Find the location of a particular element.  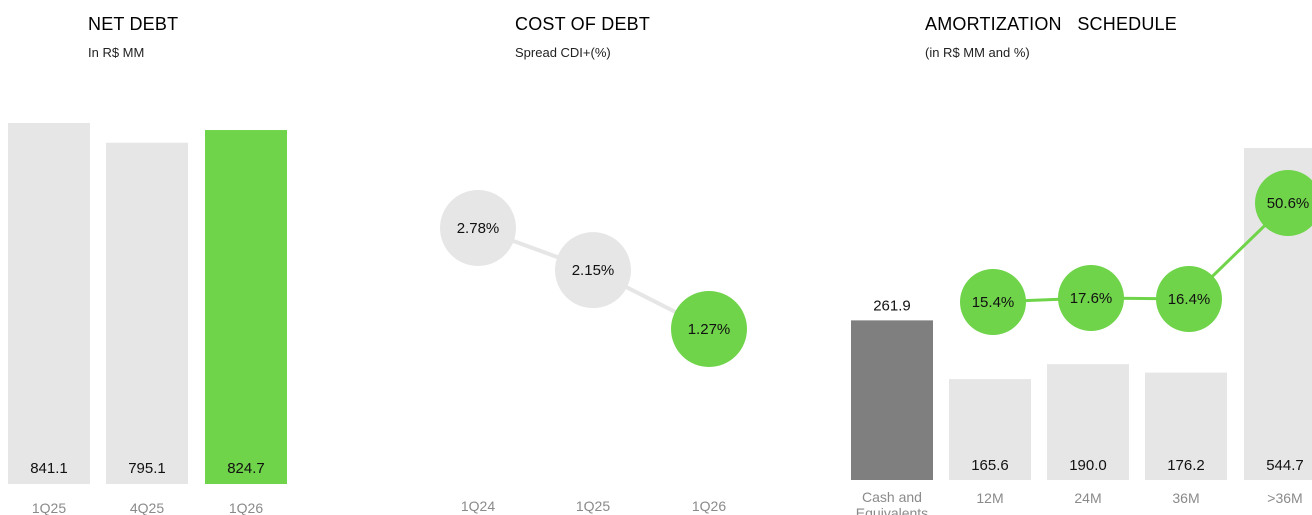

net-debt-value-label: 795.1 is located at coordinates (147, 468).